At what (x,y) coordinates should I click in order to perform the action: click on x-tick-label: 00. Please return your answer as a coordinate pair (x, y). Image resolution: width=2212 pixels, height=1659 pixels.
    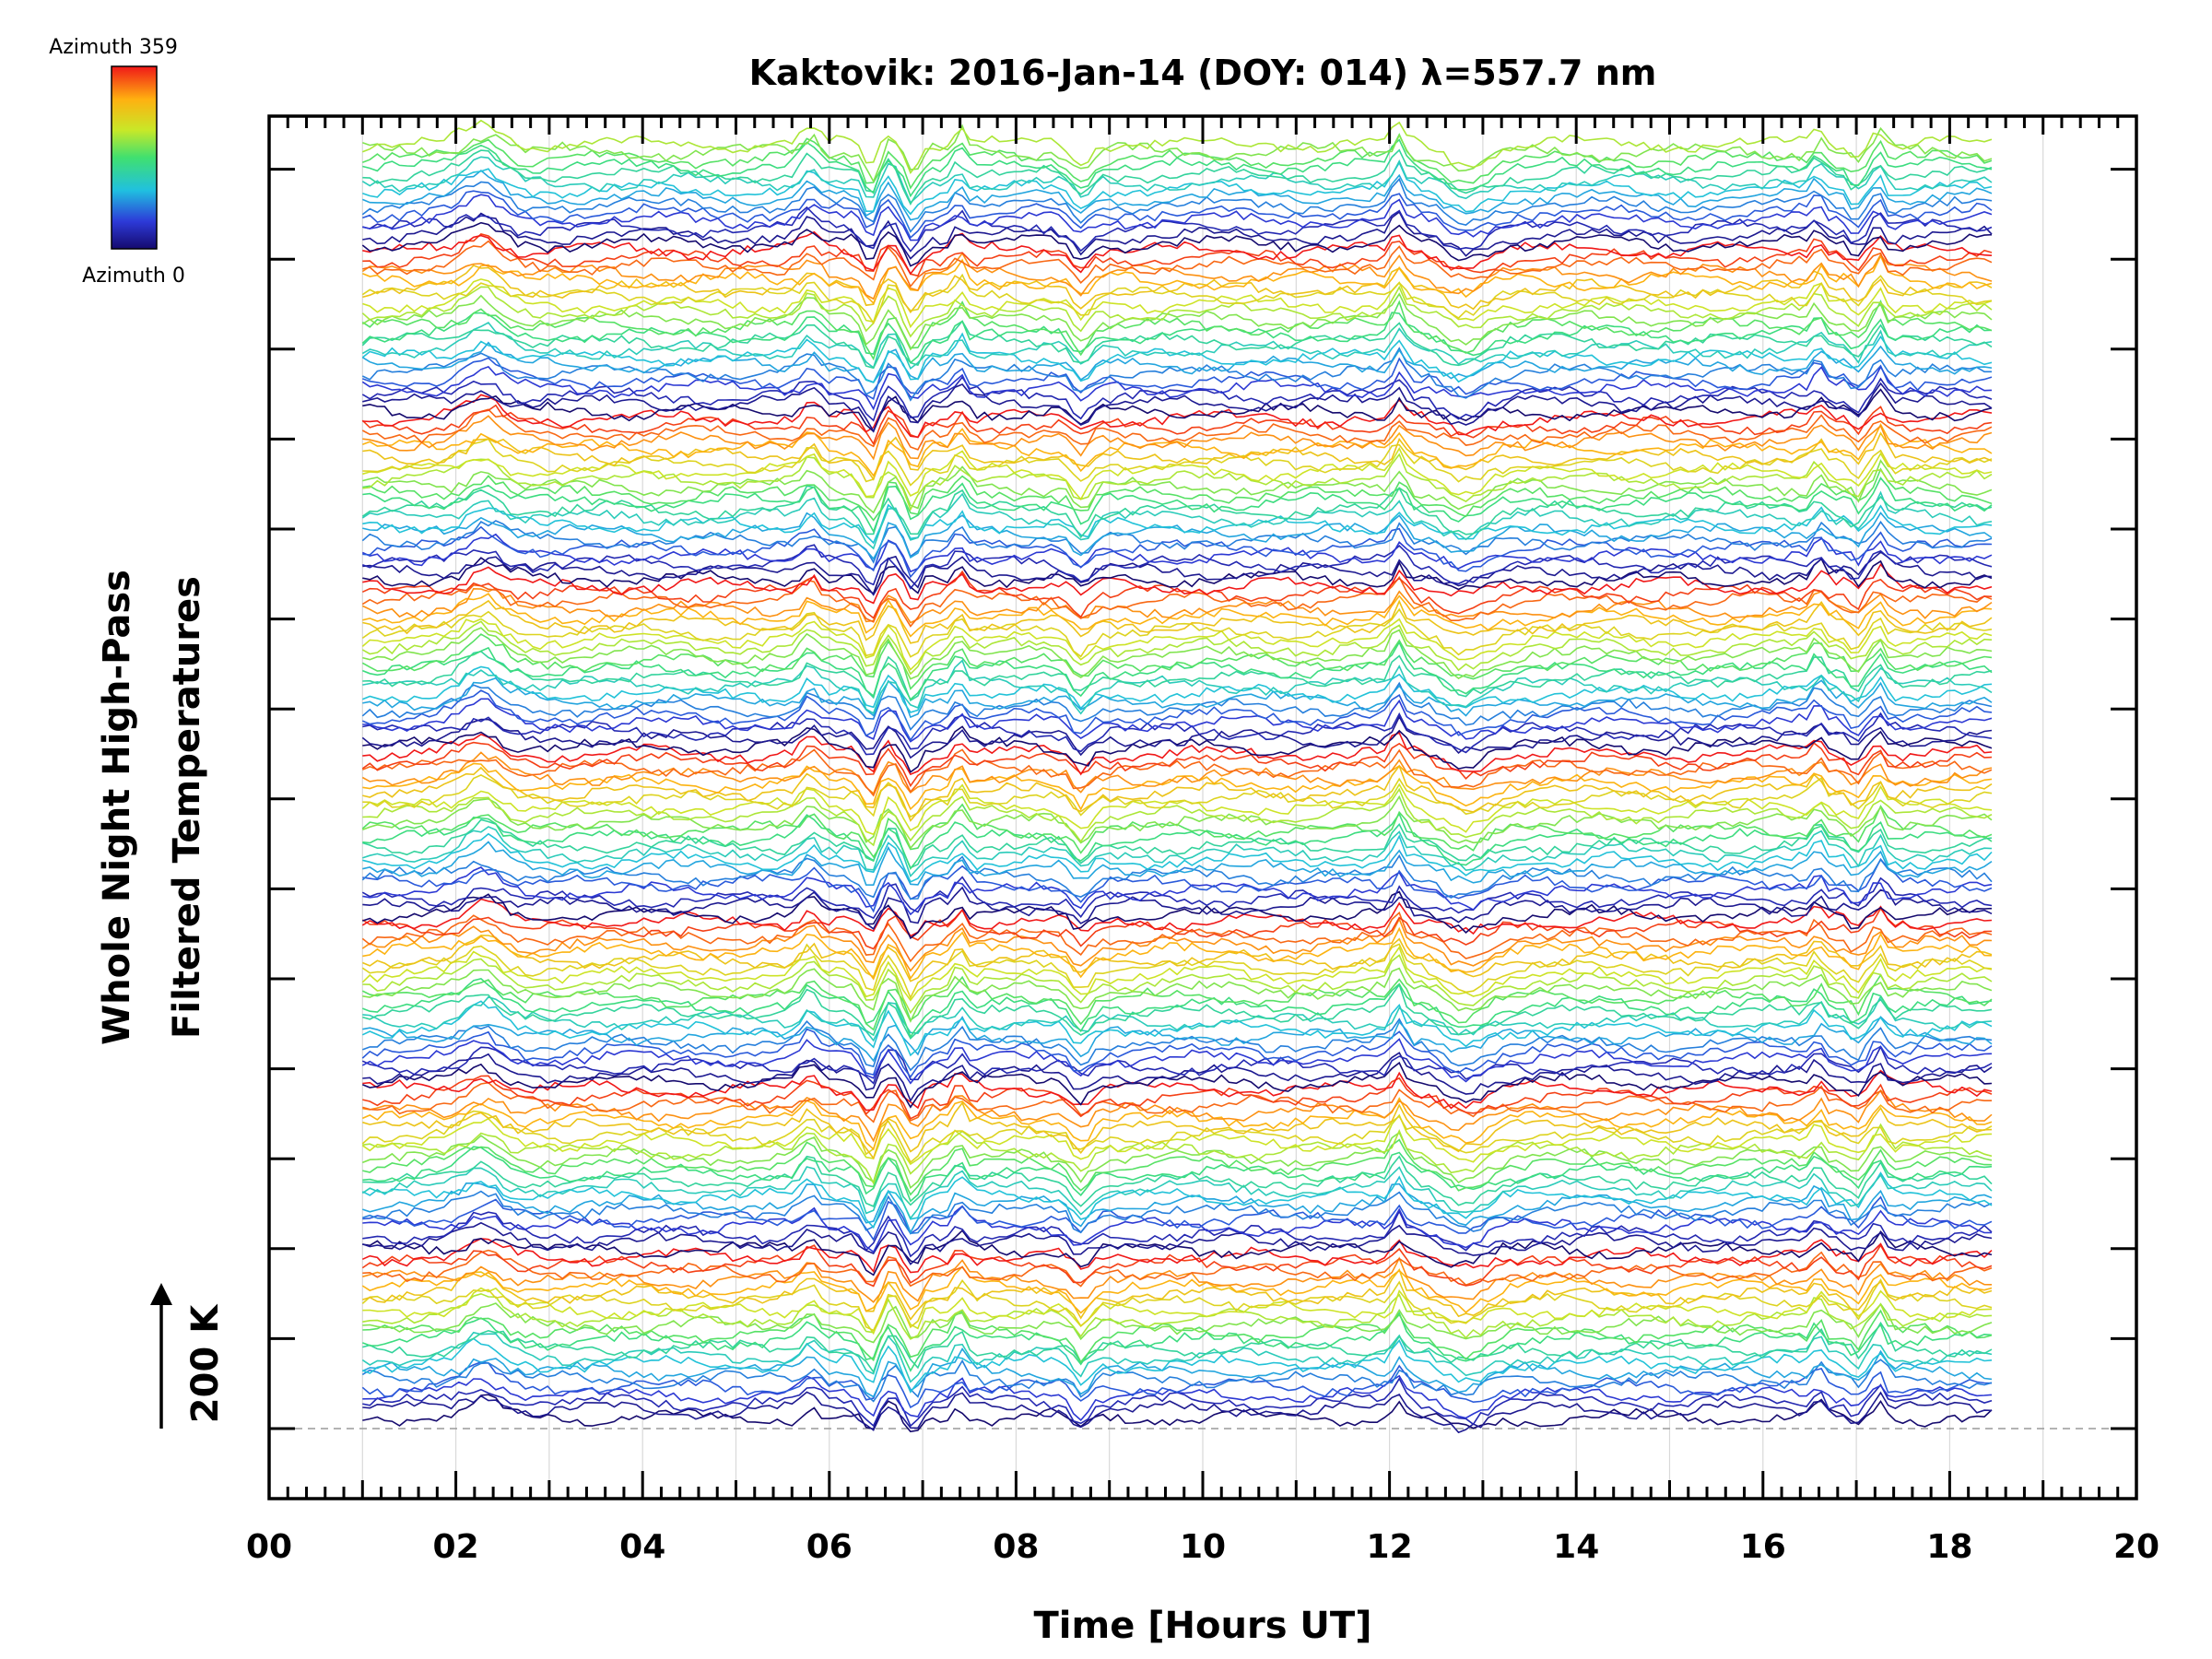
    Looking at the image, I should click on (269, 1547).